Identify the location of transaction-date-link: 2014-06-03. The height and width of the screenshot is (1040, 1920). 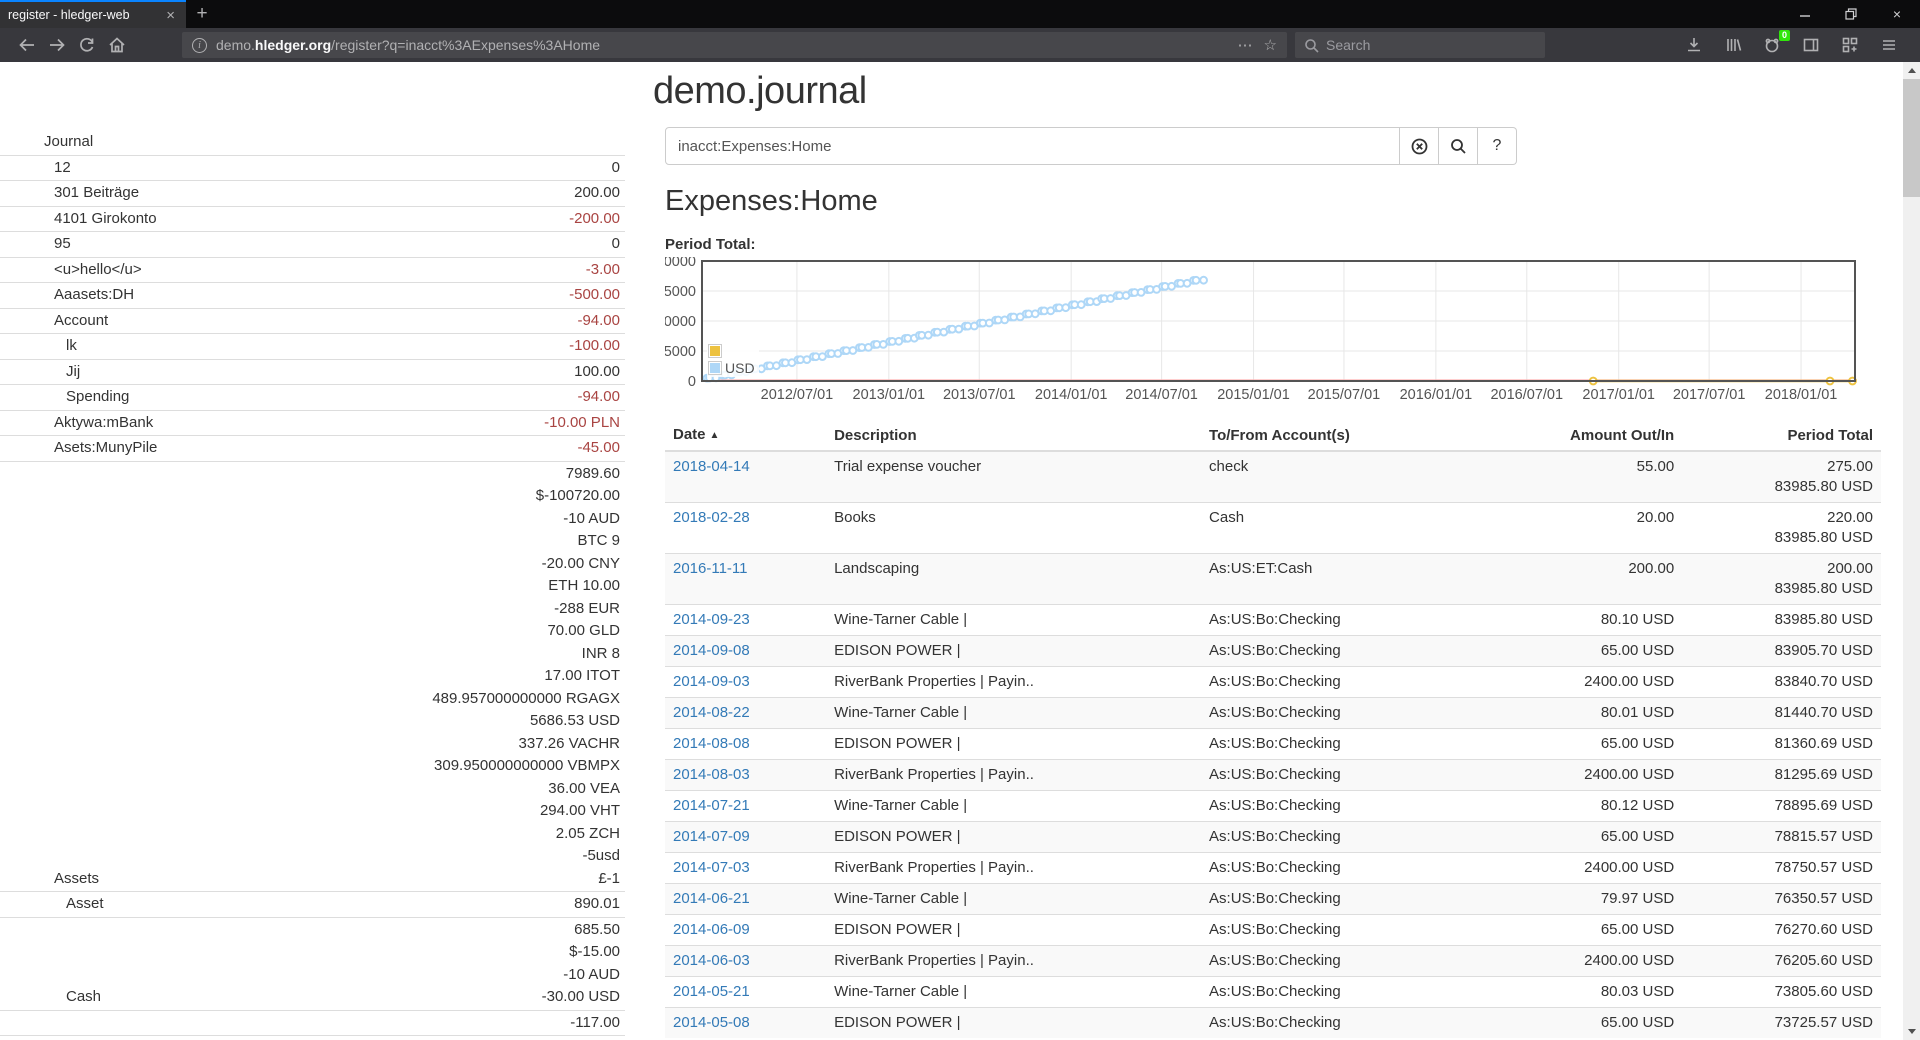
(711, 960).